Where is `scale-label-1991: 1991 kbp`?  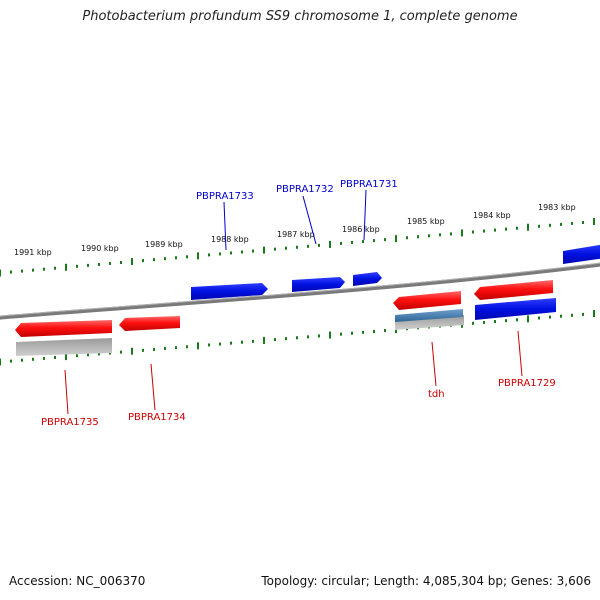
scale-label-1991: 1991 kbp is located at coordinates (33, 252).